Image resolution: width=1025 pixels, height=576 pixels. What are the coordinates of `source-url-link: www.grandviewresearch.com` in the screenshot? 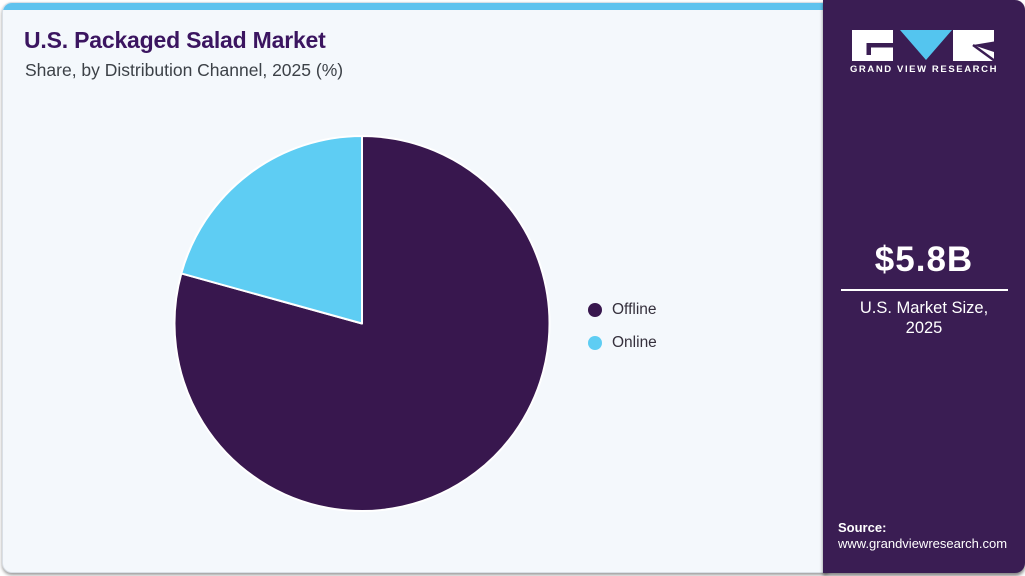 It's located at (923, 543).